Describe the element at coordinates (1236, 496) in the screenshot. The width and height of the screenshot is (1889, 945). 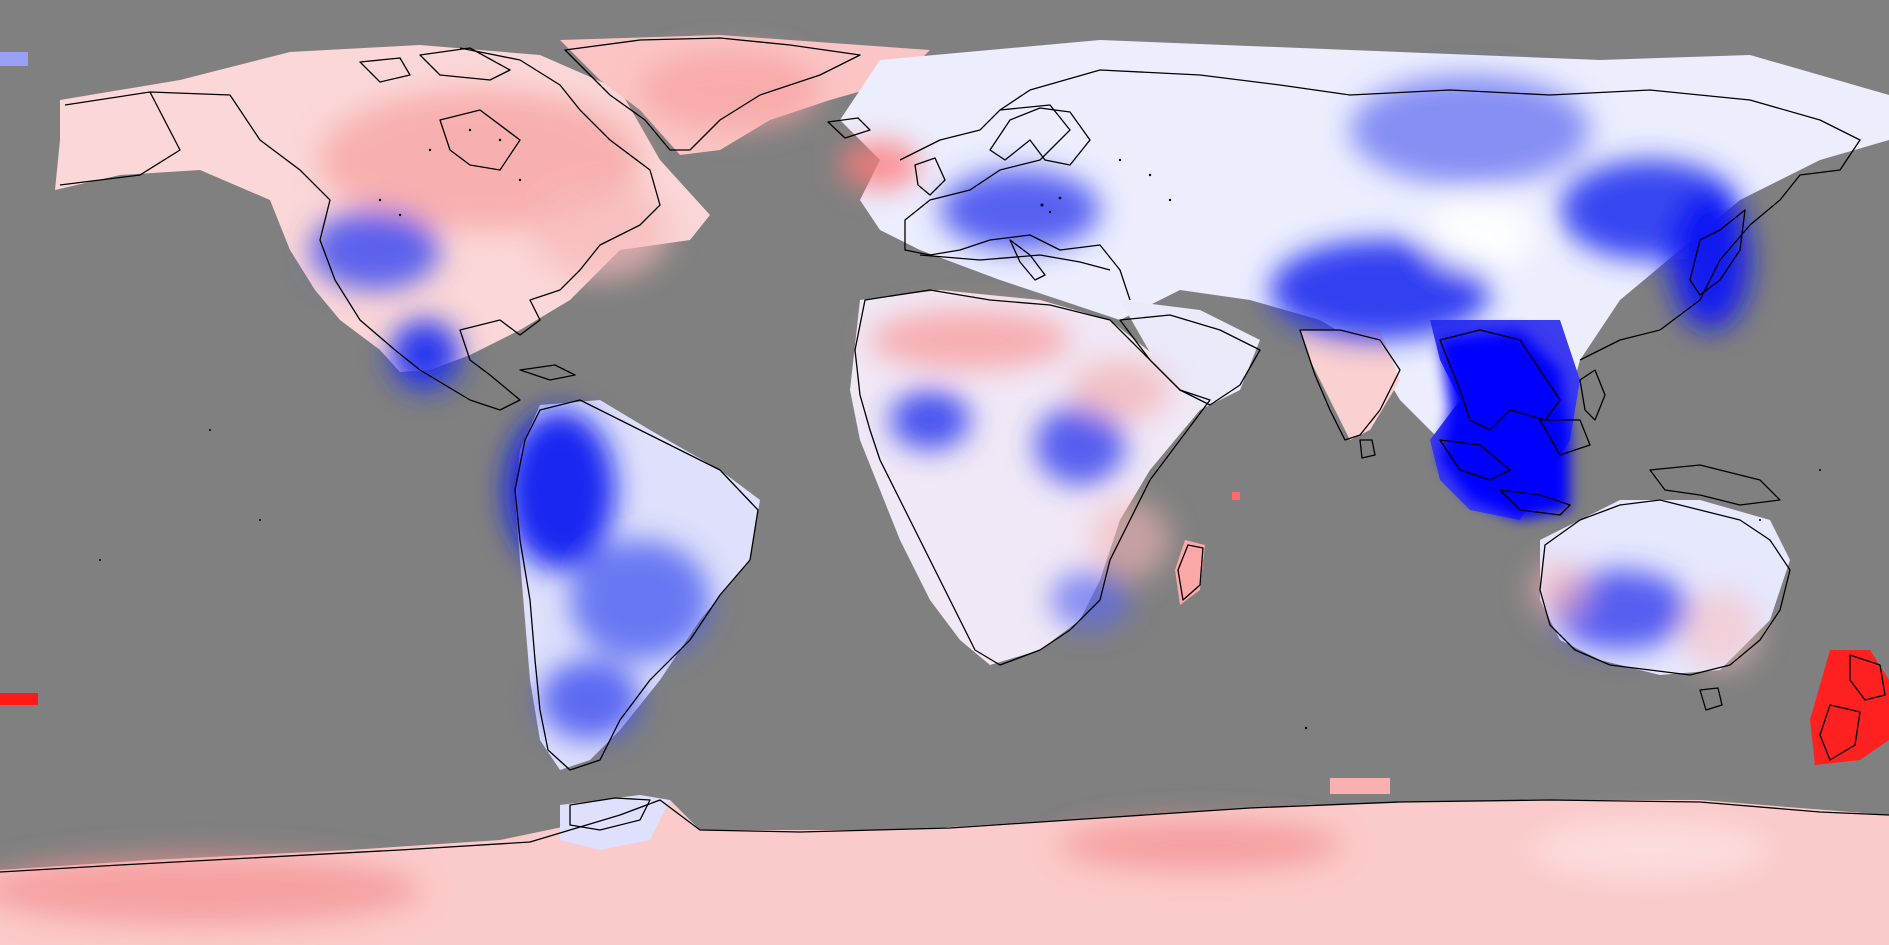
I see `mauritius-warm-patch` at that location.